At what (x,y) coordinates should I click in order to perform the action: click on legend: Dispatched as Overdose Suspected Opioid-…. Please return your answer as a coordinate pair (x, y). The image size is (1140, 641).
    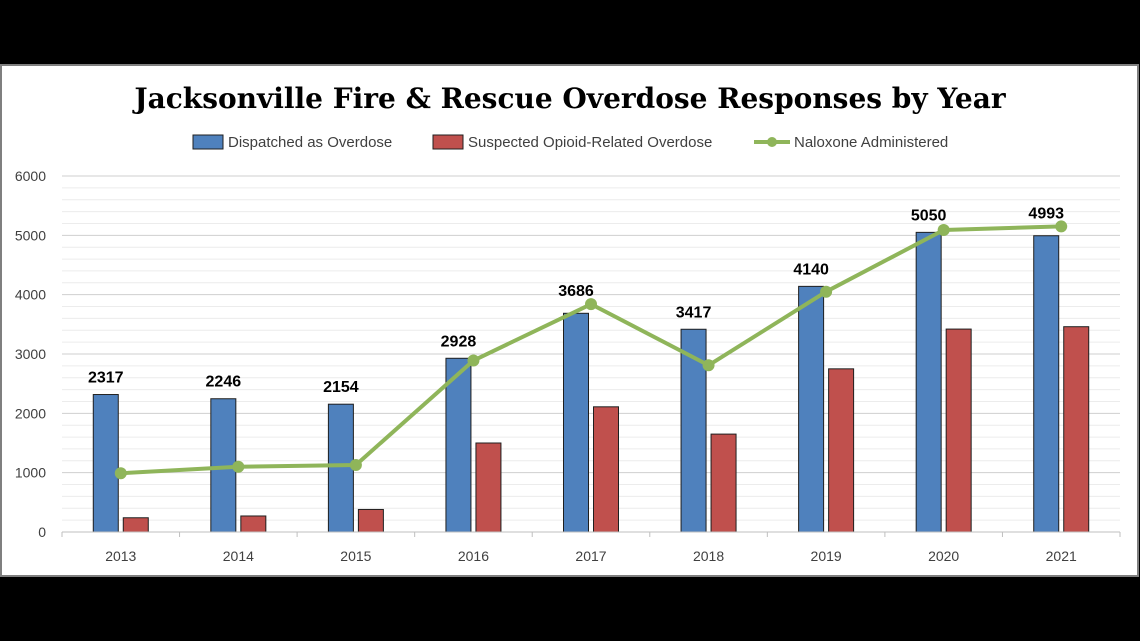
    Looking at the image, I should click on (570, 142).